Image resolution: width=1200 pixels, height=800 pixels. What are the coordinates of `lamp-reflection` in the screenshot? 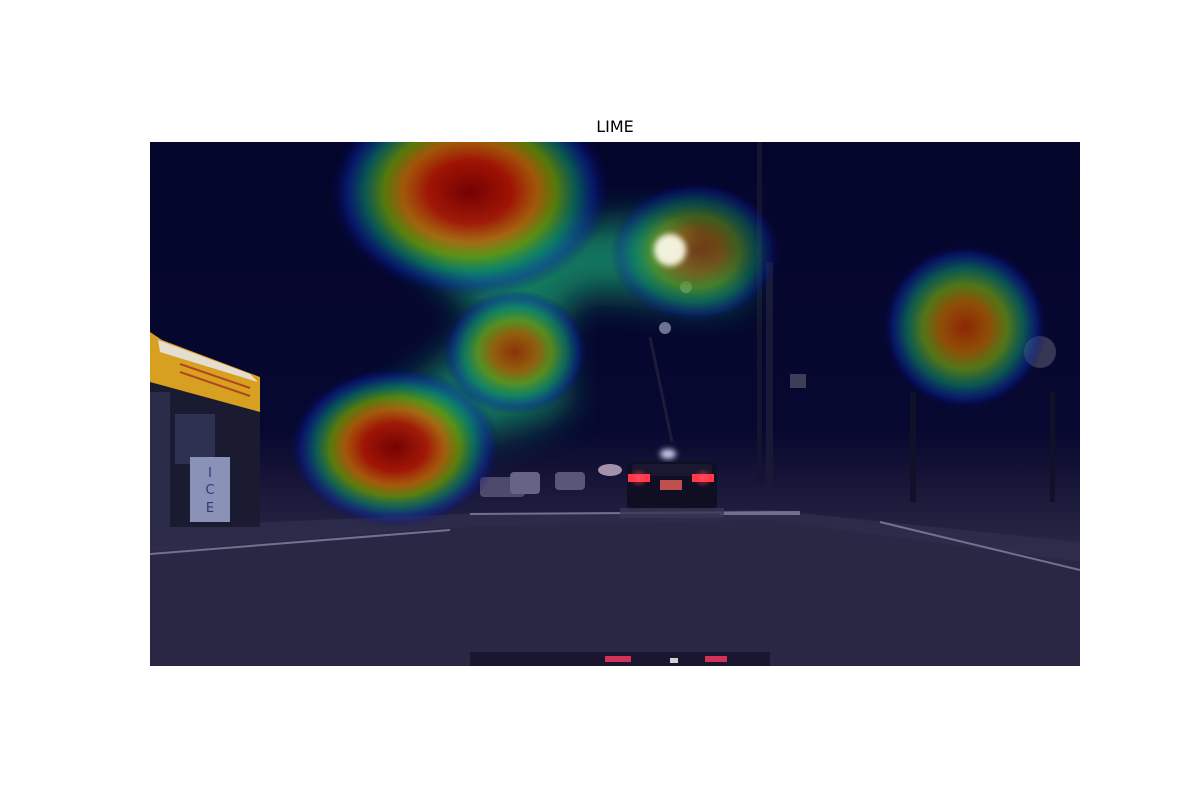 It's located at (665, 328).